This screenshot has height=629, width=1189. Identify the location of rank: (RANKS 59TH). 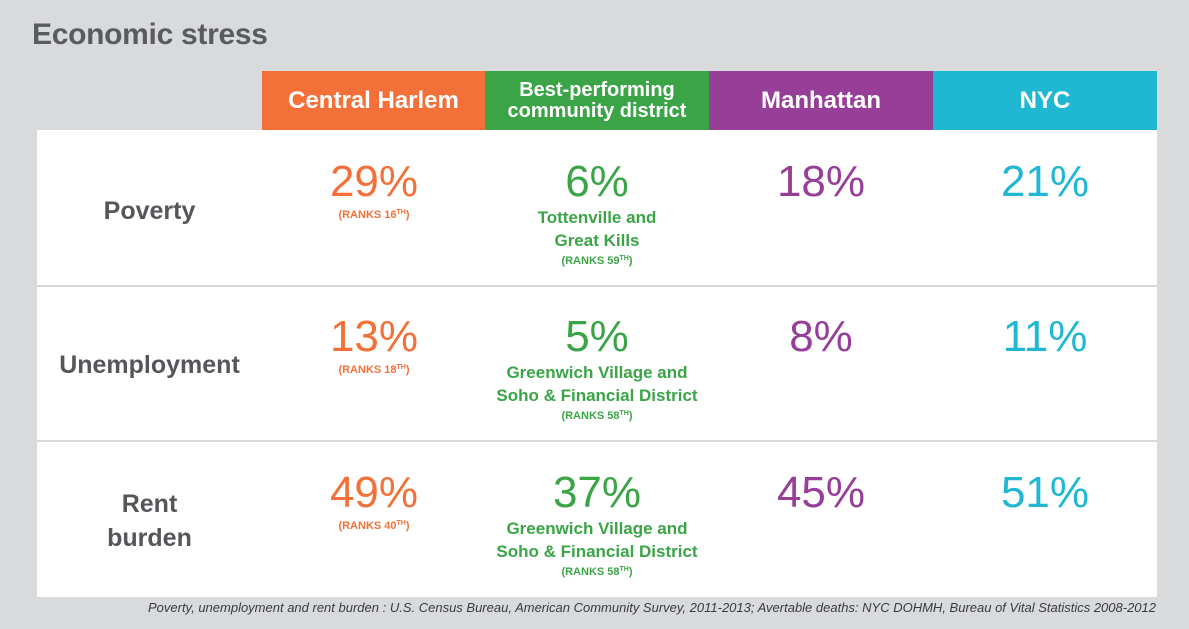
(597, 260).